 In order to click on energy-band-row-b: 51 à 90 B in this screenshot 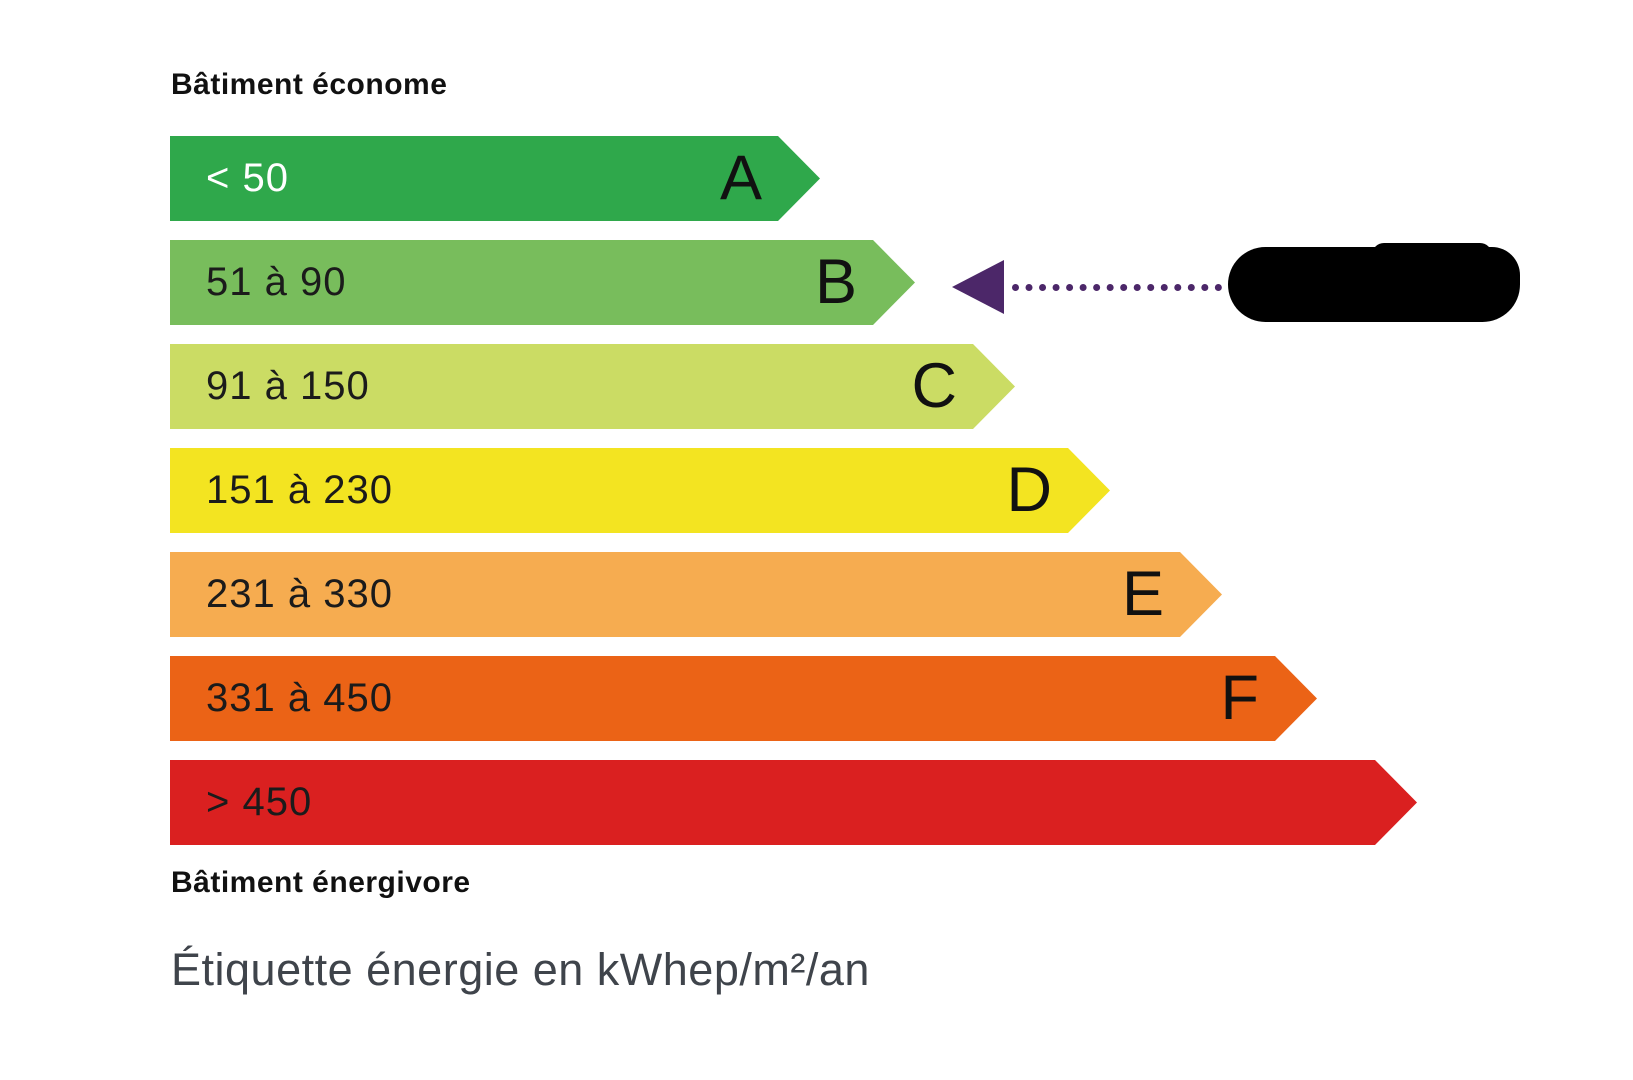, I will do `click(793, 282)`.